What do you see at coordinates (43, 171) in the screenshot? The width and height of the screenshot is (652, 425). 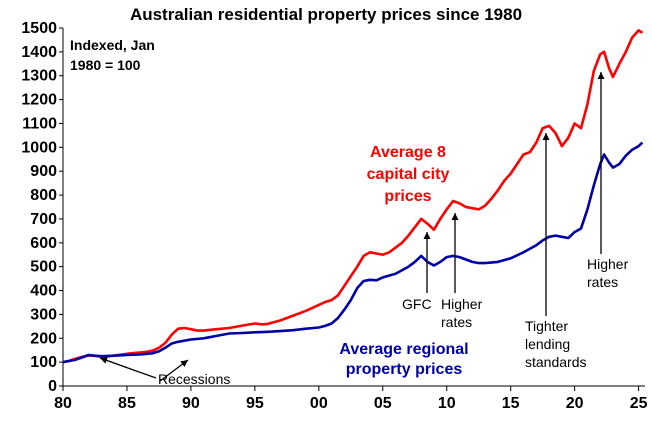 I see `y-tick-label: 900` at bounding box center [43, 171].